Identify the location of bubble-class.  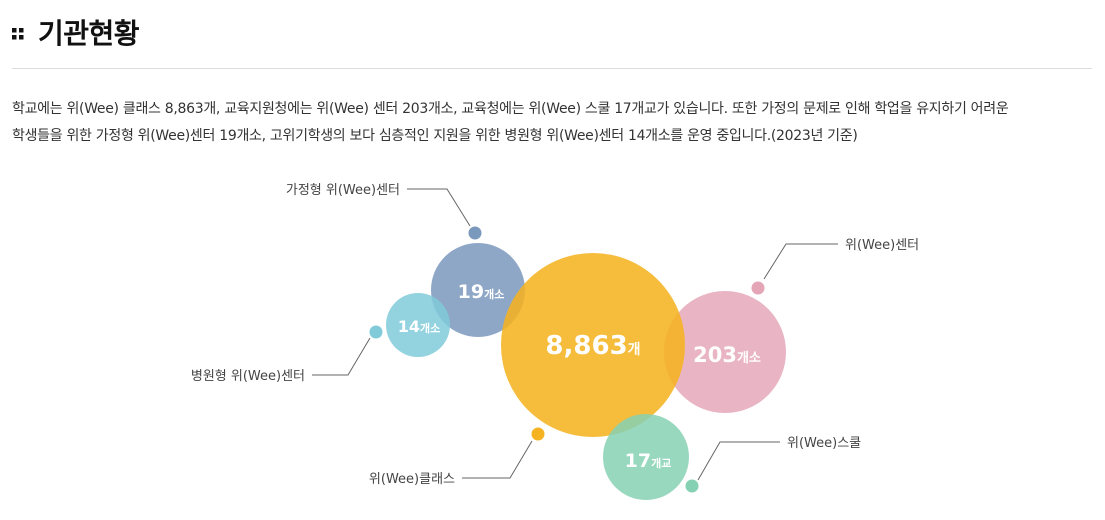
(593, 345).